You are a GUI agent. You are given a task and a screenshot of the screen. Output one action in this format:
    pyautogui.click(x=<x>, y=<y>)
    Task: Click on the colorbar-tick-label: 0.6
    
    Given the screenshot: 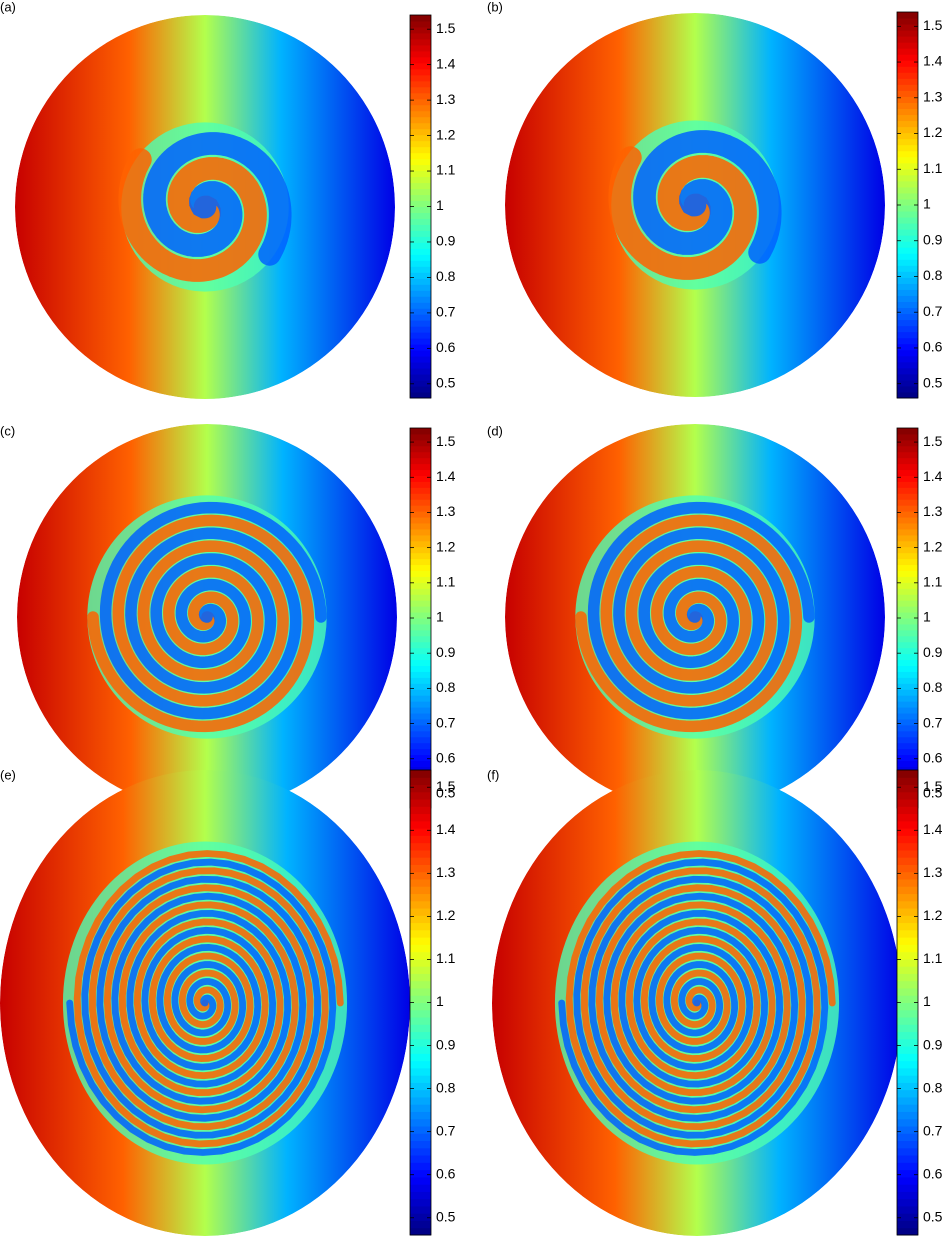 What is the action you would take?
    pyautogui.click(x=446, y=347)
    